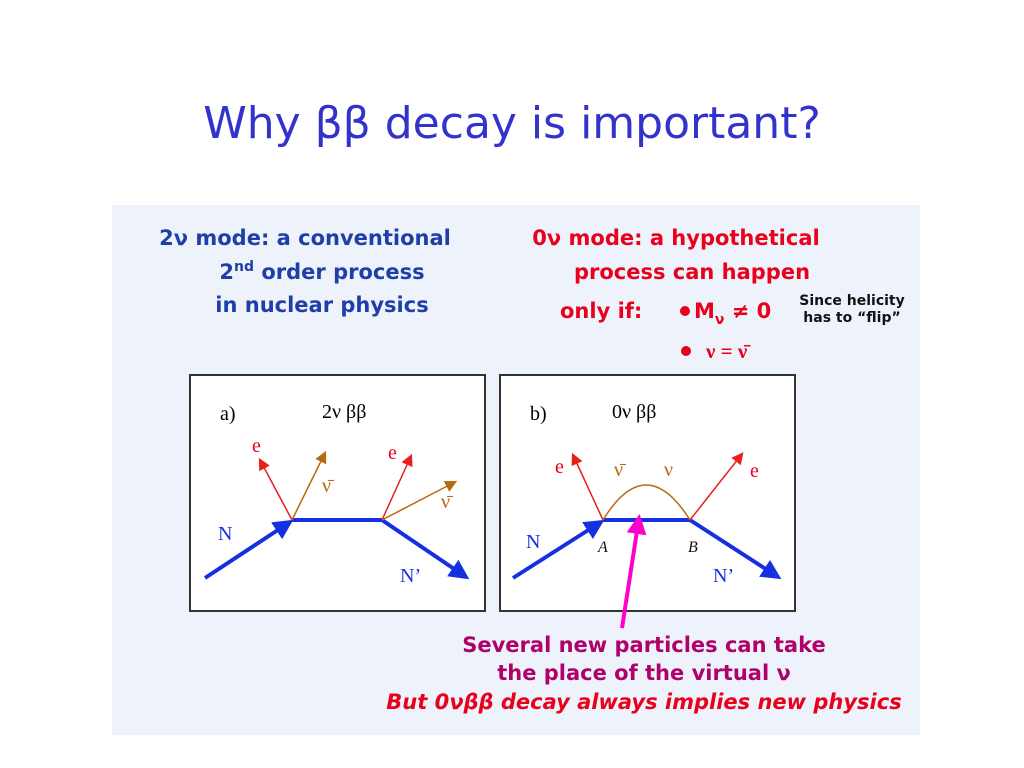 The image size is (1024, 768). What do you see at coordinates (339, 272) in the screenshot?
I see `text: order process` at bounding box center [339, 272].